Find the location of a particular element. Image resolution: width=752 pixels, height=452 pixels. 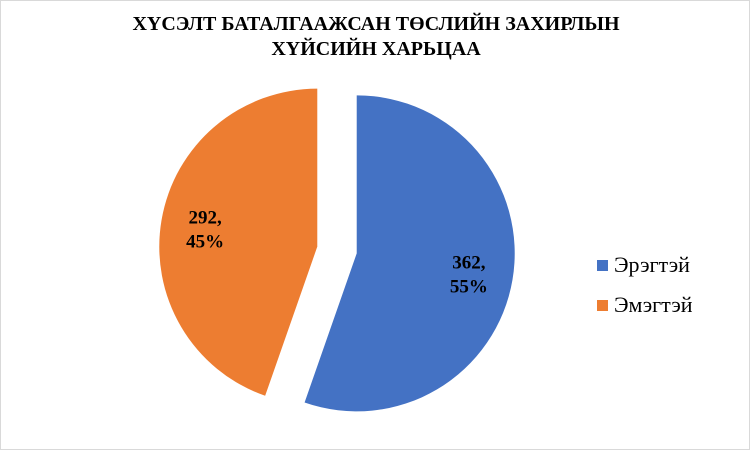

legend-label-male: Эрэгтэй is located at coordinates (652, 264).